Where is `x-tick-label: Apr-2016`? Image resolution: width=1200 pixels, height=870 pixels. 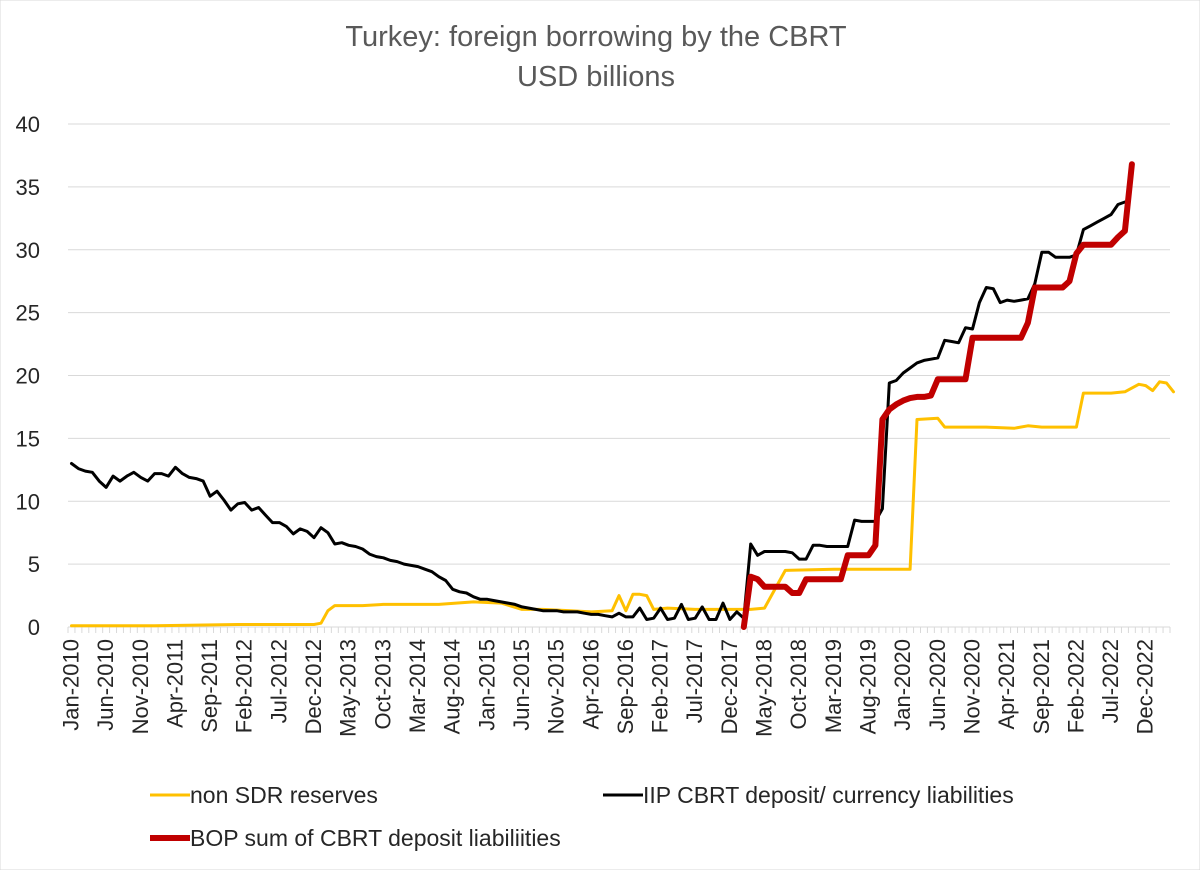 x-tick-label: Apr-2016 is located at coordinates (590, 684).